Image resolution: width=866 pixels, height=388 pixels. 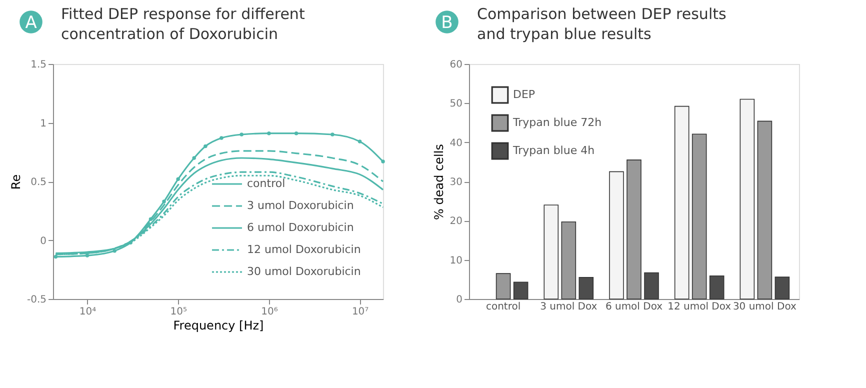 I want to click on legend-label: 6 umol Doxorubicin, so click(x=300, y=227).